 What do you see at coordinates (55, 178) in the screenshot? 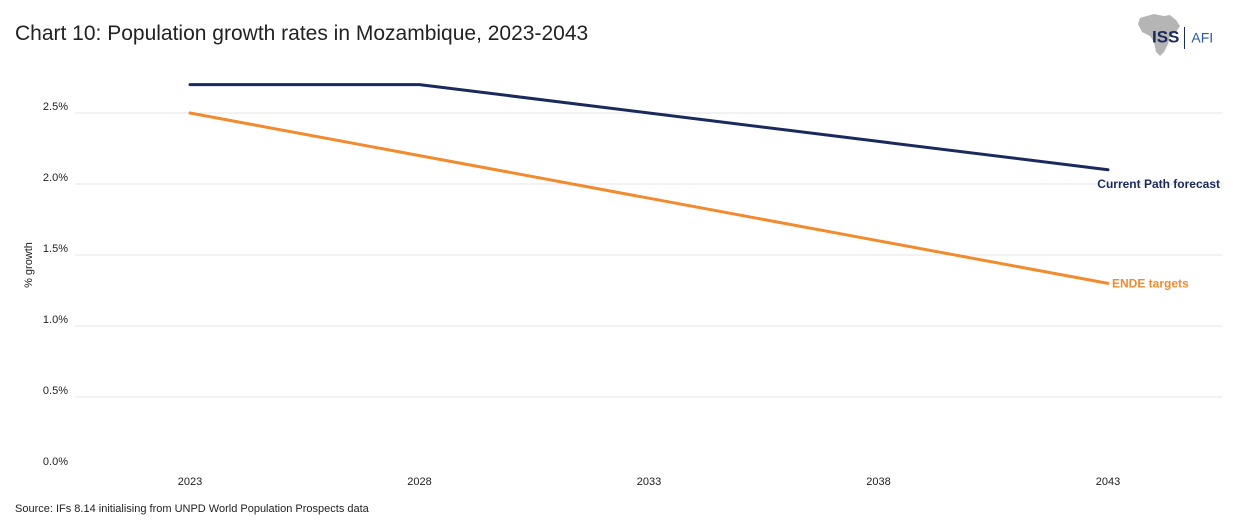
I see `y-tick-label: 2.0%` at bounding box center [55, 178].